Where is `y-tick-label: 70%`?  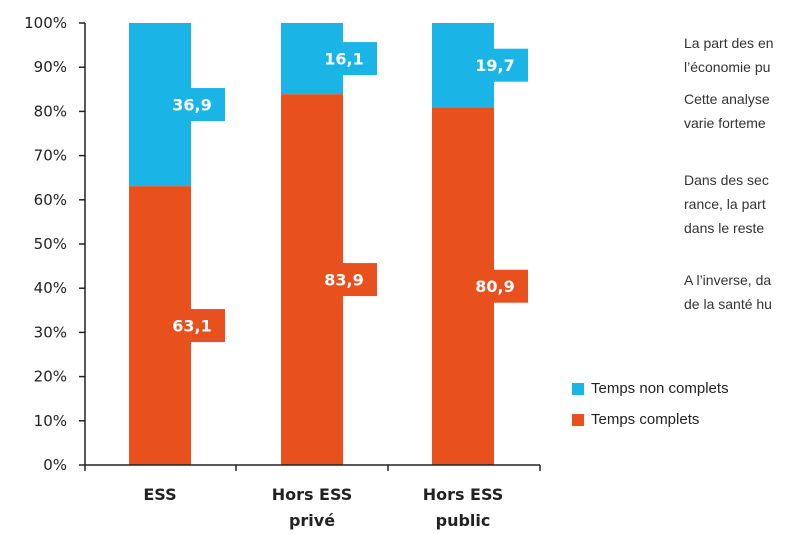 y-tick-label: 70% is located at coordinates (50, 156).